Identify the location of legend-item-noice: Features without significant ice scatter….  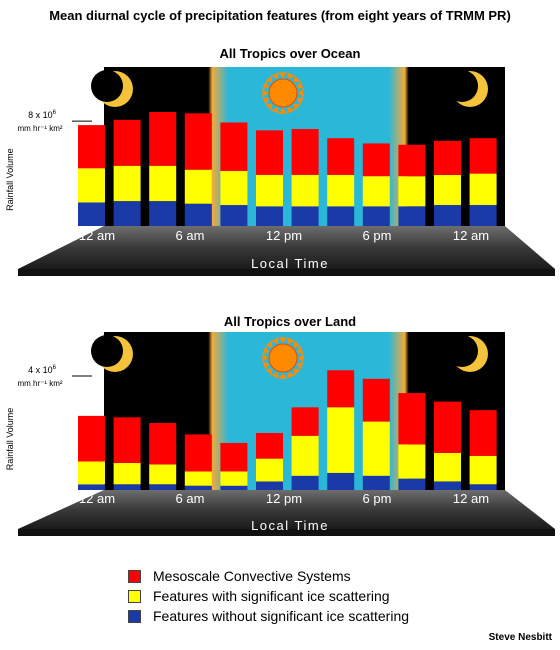
(268, 616).